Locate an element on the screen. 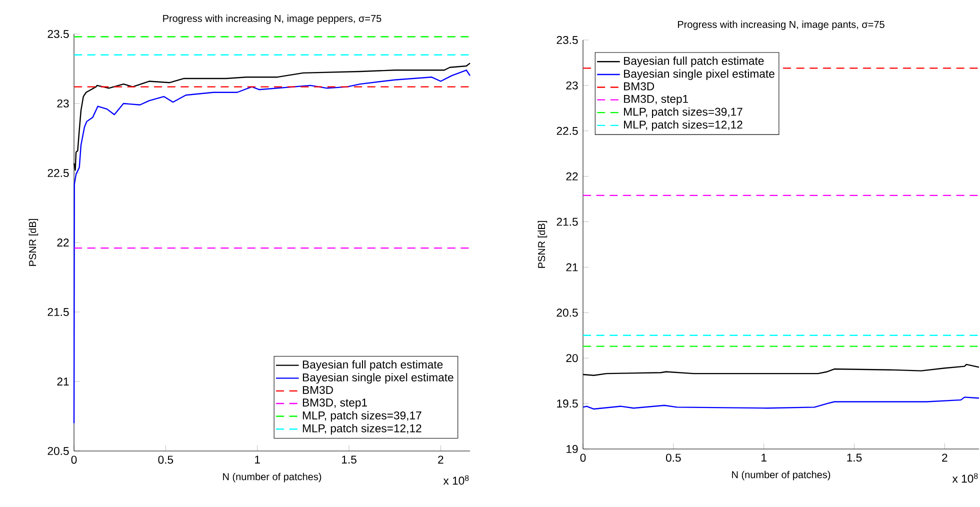  chart-title: Progress with increasing N, image peppers, σ=75 is located at coordinates (272, 19).